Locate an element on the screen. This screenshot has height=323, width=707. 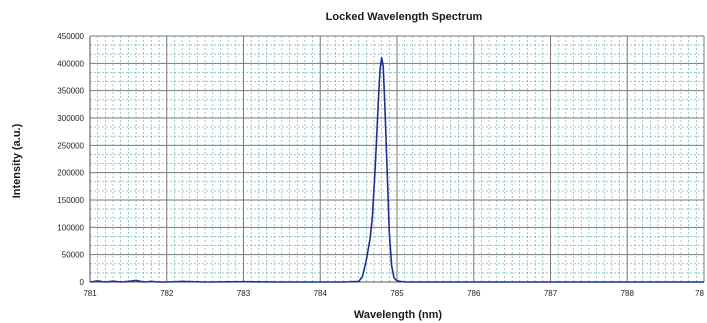
y-tick-label: 150000 is located at coordinates (70, 200).